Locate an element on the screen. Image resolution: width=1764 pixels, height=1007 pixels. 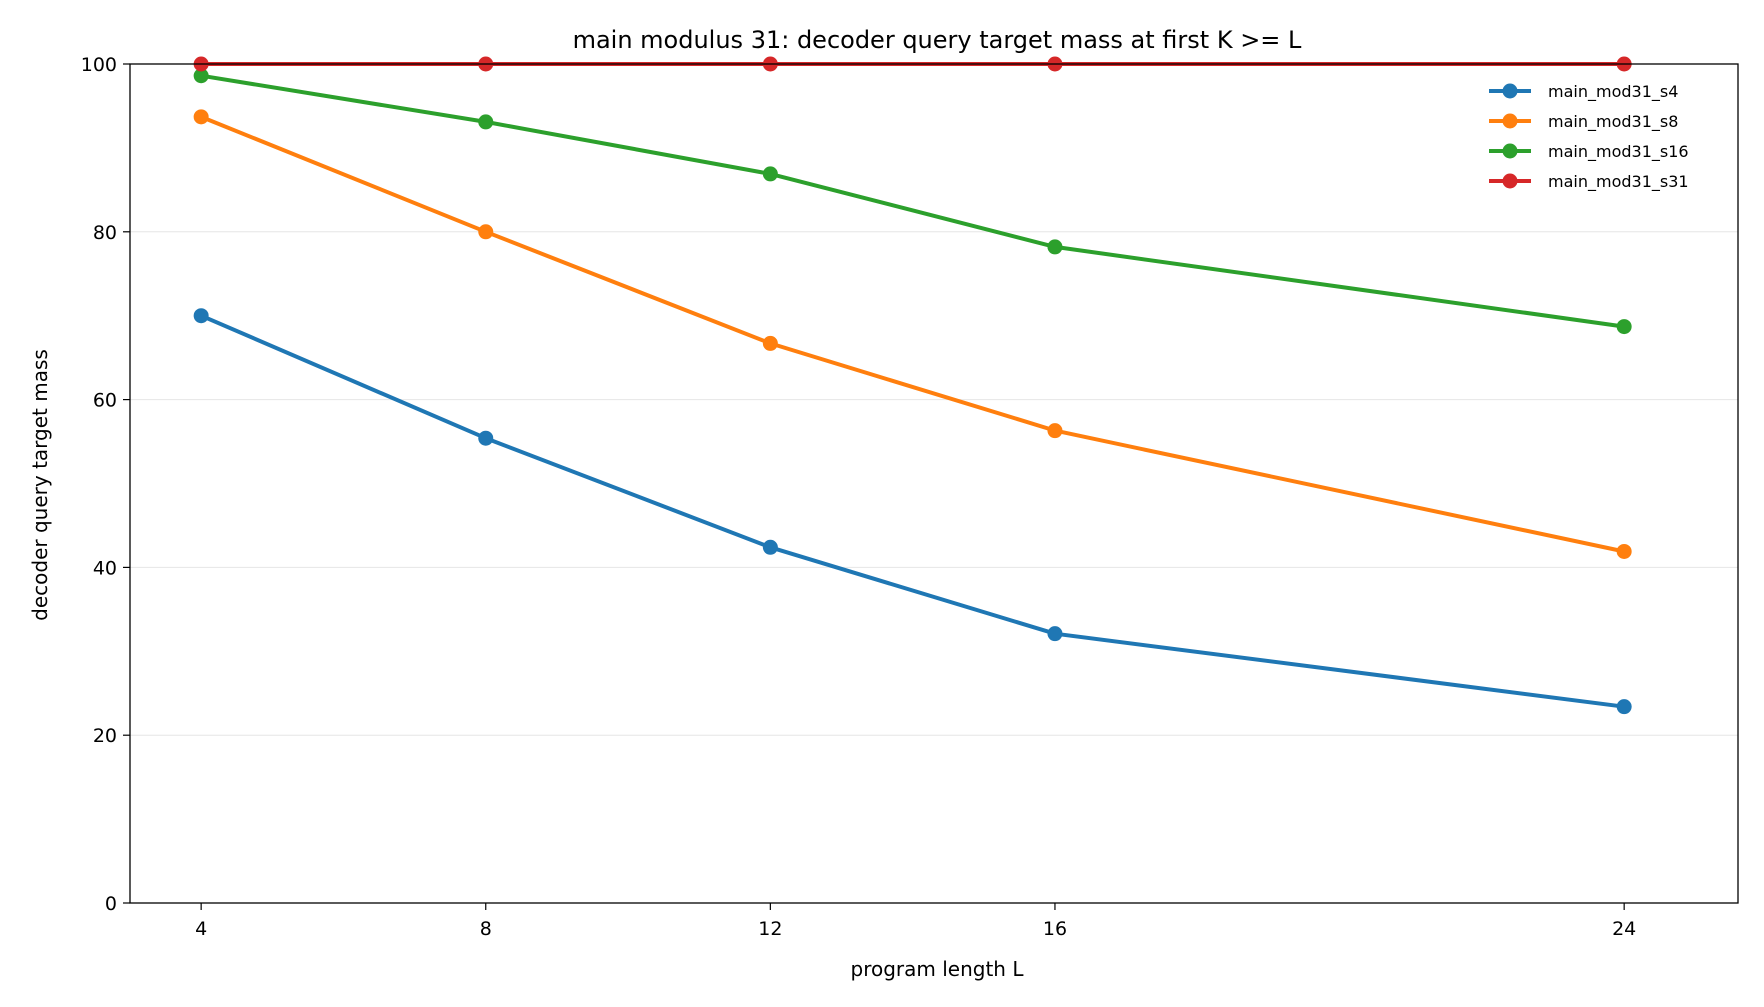
legend-item: main_mod31_s16 is located at coordinates (1589, 152).